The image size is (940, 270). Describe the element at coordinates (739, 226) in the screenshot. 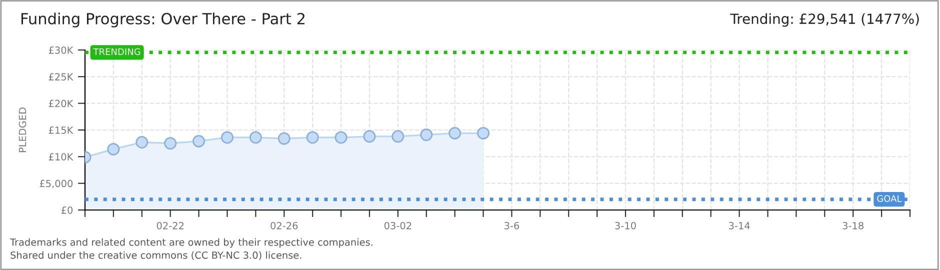

I see `x-tick-label: 3-14` at that location.